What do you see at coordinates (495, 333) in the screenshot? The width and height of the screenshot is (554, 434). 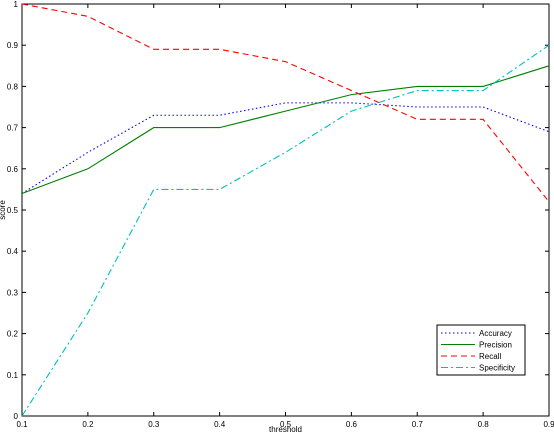 I see `legend-label-accuracy: Accuracy` at bounding box center [495, 333].